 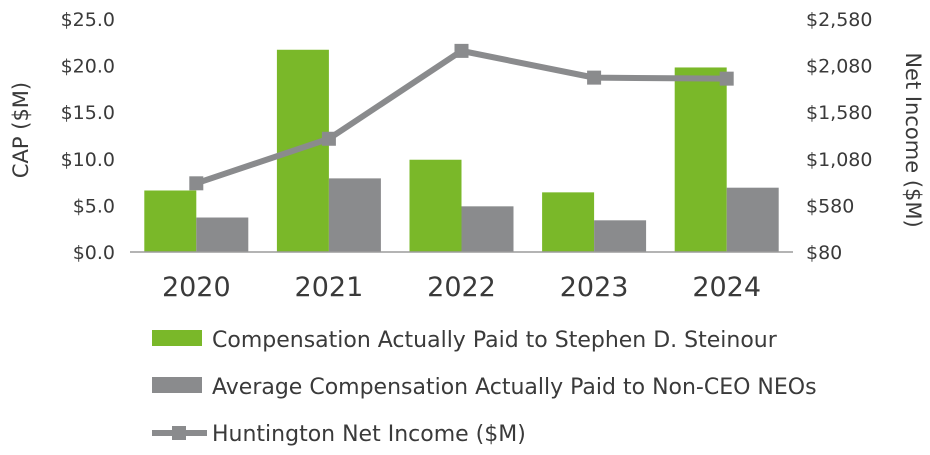 I want to click on legend-marker-net-income, so click(x=179, y=433).